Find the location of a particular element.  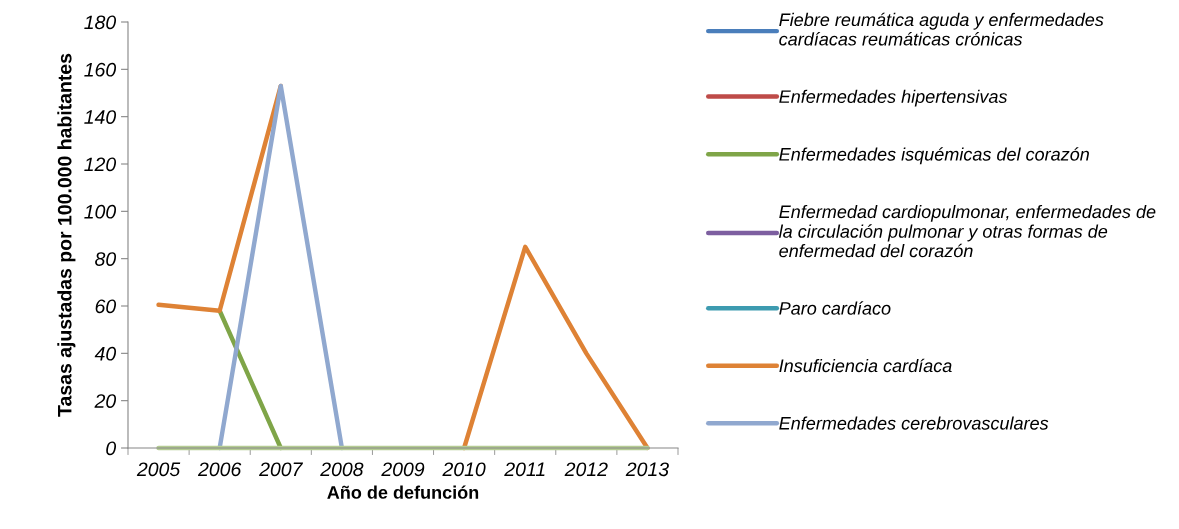

y-tick-label: 100 is located at coordinates (100, 211).